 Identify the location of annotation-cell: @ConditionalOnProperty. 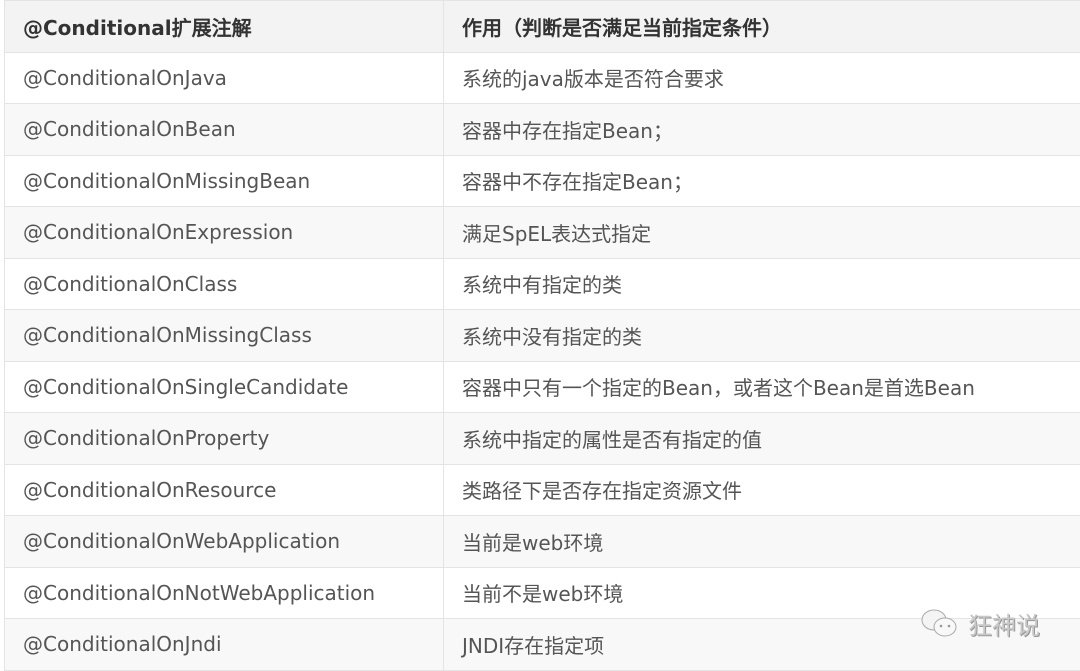
(224, 439).